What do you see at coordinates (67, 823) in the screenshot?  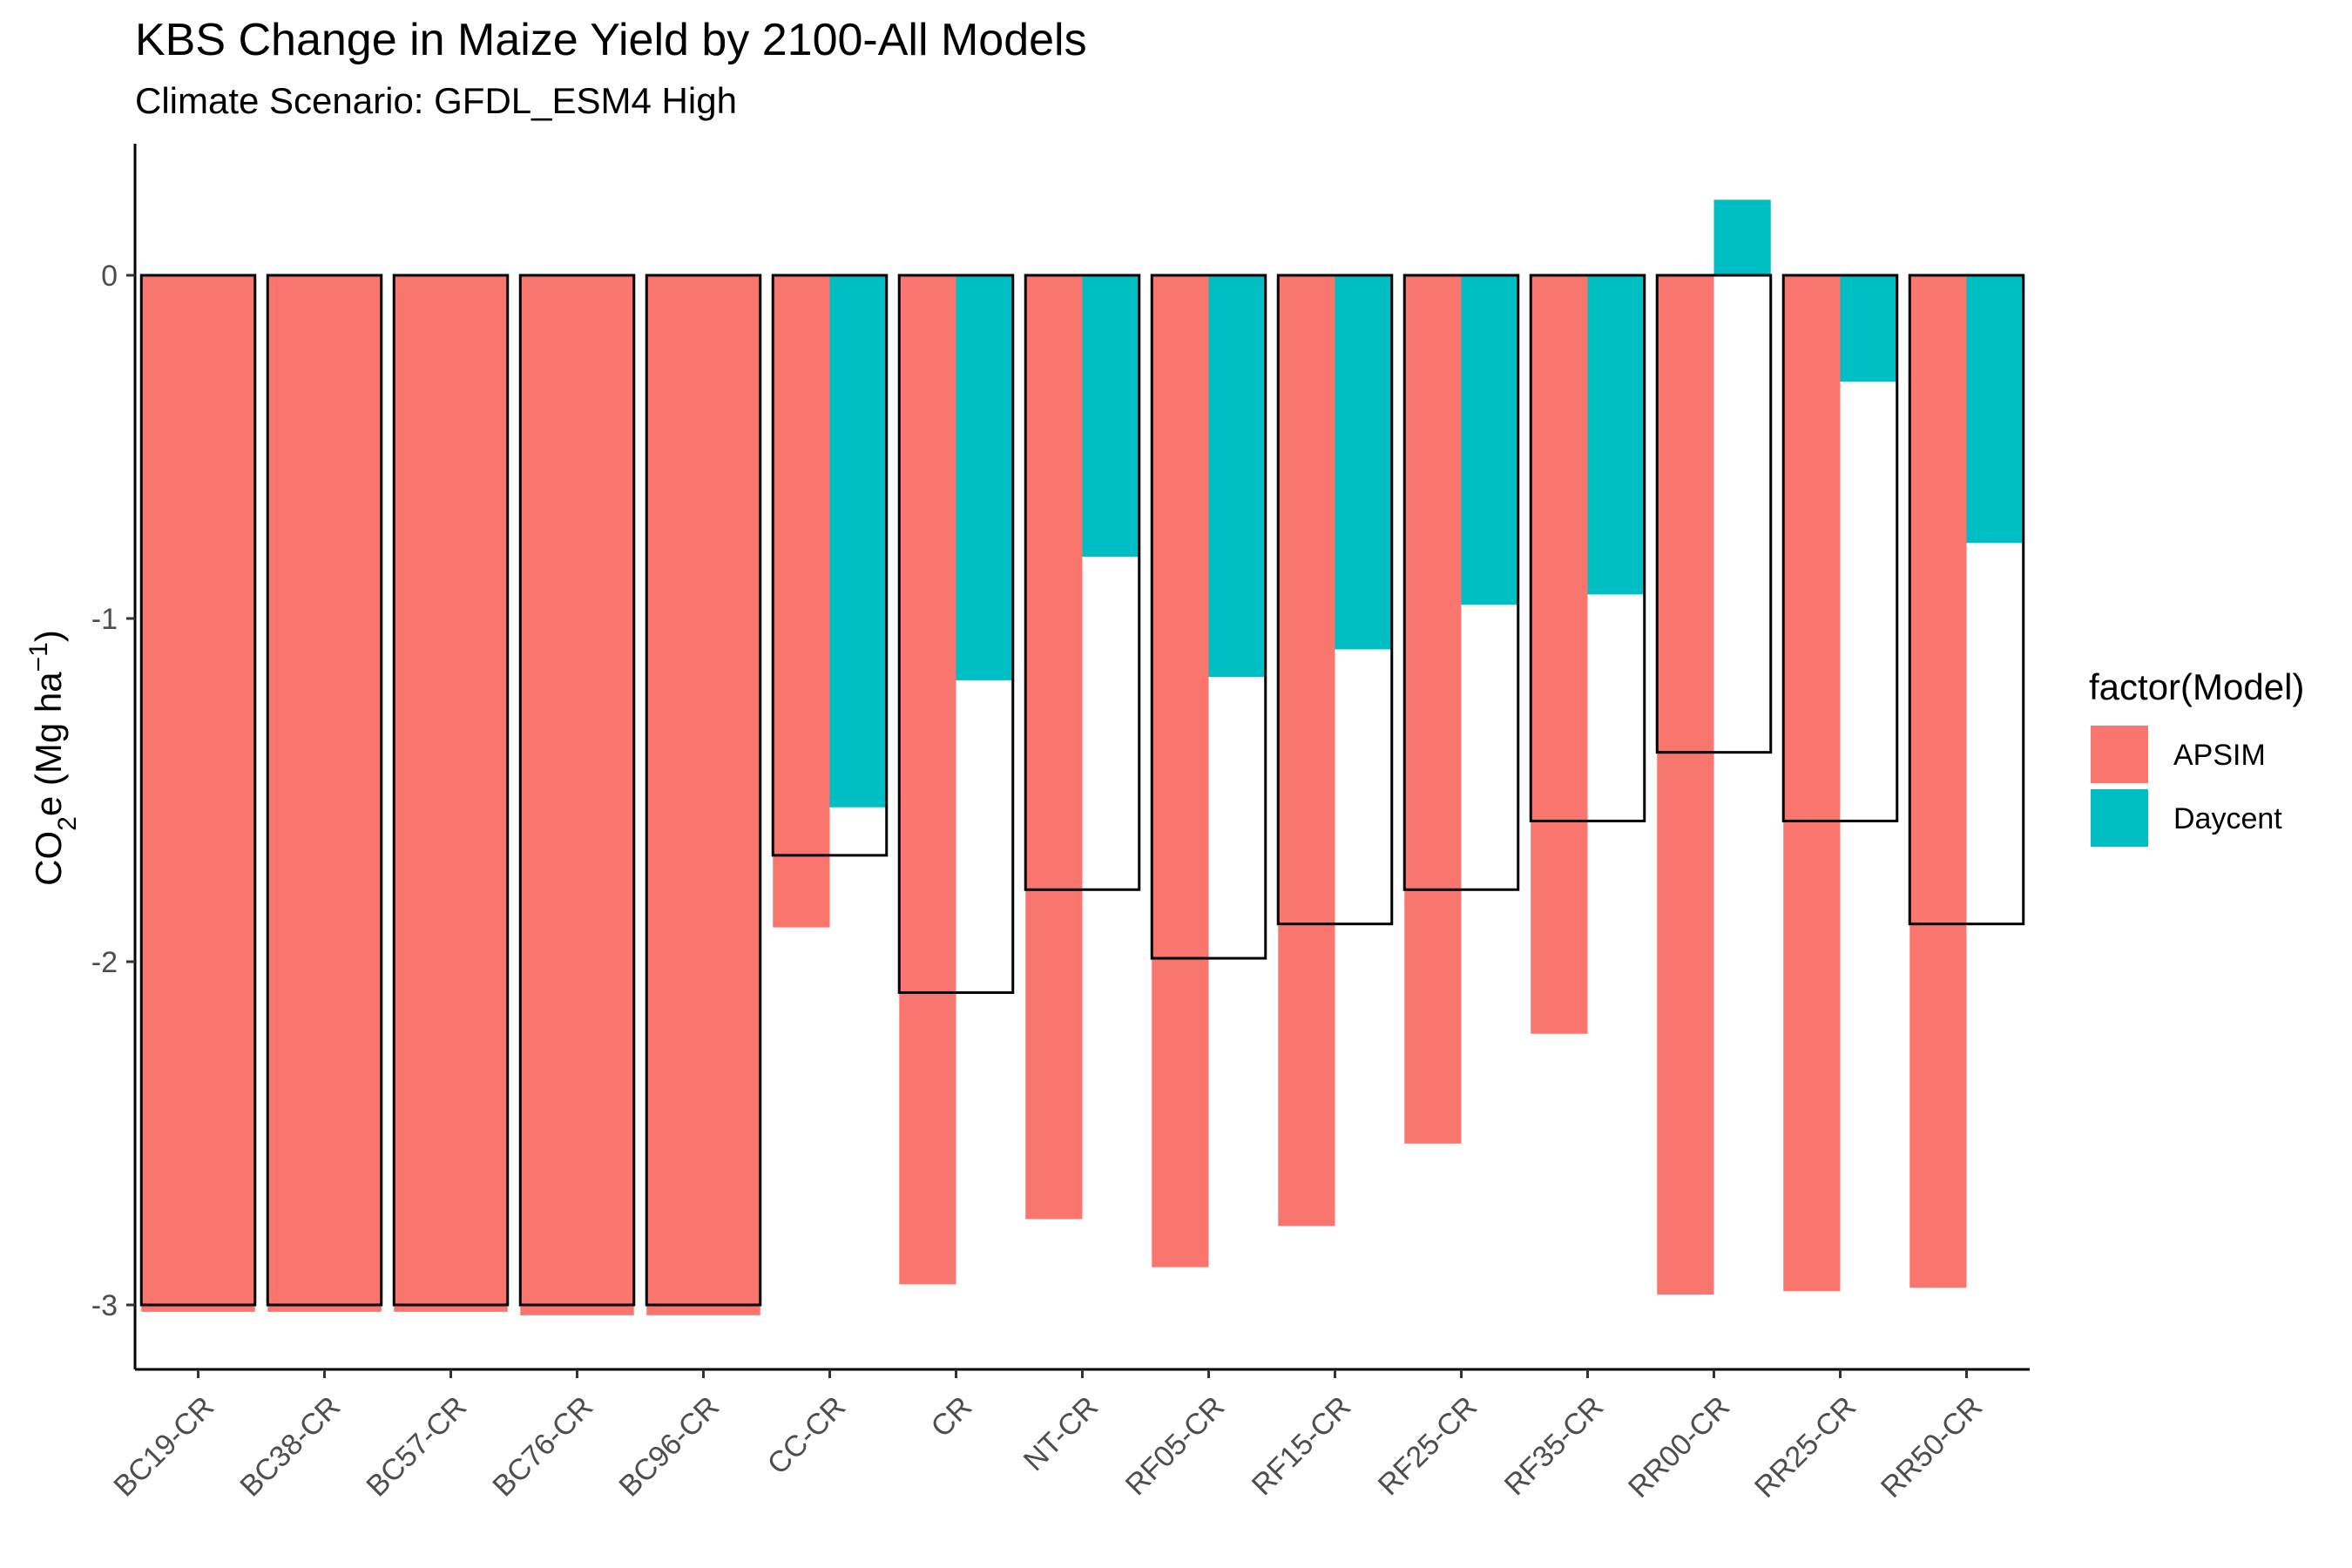 I see `y-axis-title-subscript: 2` at bounding box center [67, 823].